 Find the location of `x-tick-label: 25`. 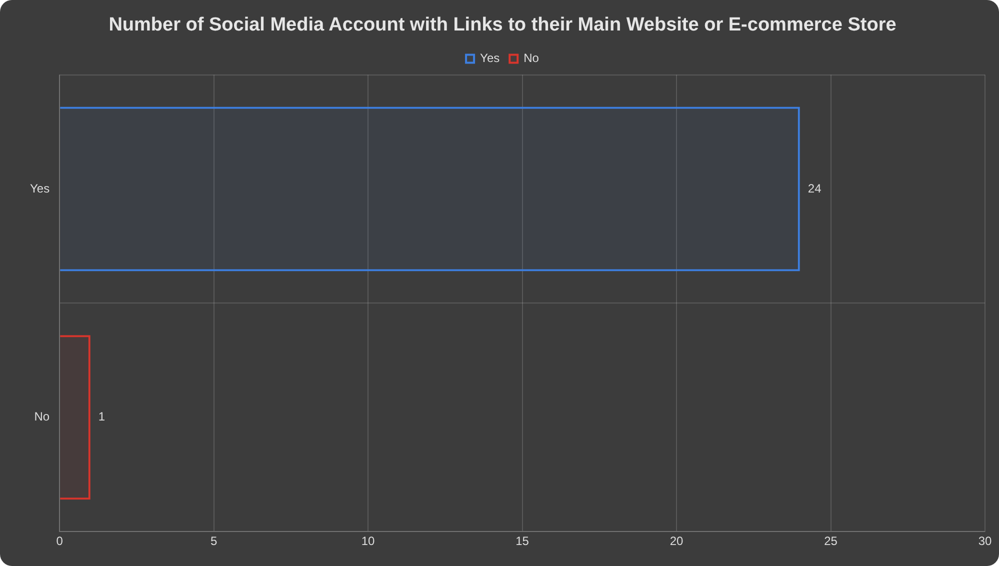

x-tick-label: 25 is located at coordinates (831, 541).